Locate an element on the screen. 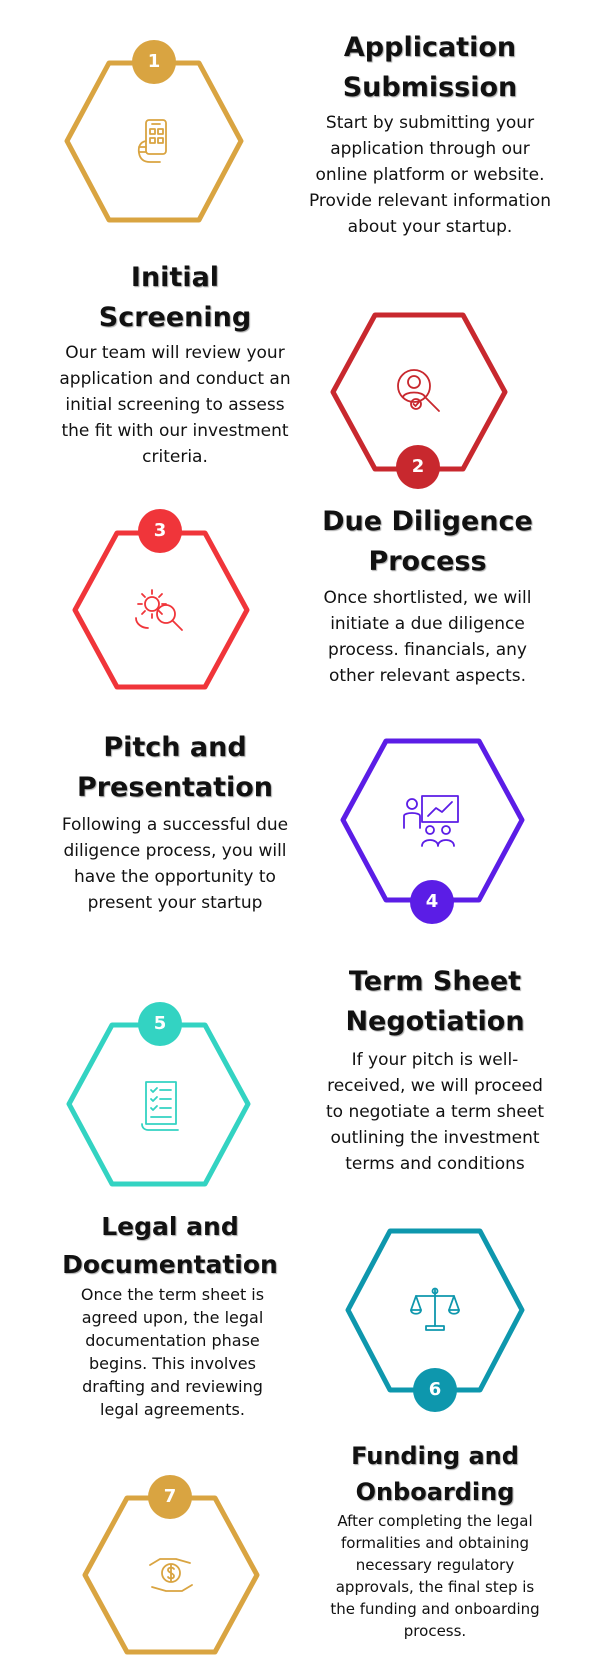 The image size is (600, 1680). step-6-number-badge: 6 is located at coordinates (435, 1390).